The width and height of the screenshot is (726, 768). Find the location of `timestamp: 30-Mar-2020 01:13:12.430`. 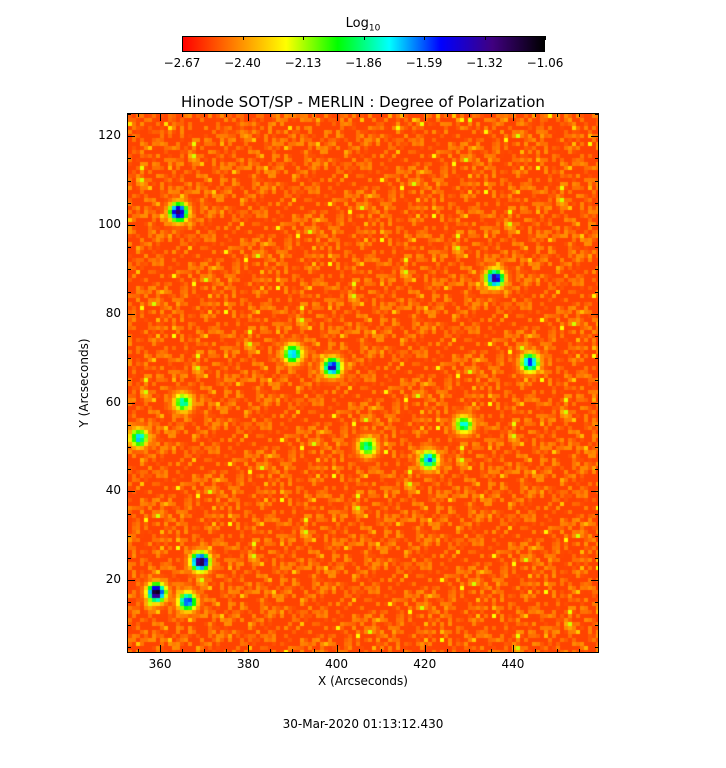

timestamp: 30-Mar-2020 01:13:12.430 is located at coordinates (363, 724).